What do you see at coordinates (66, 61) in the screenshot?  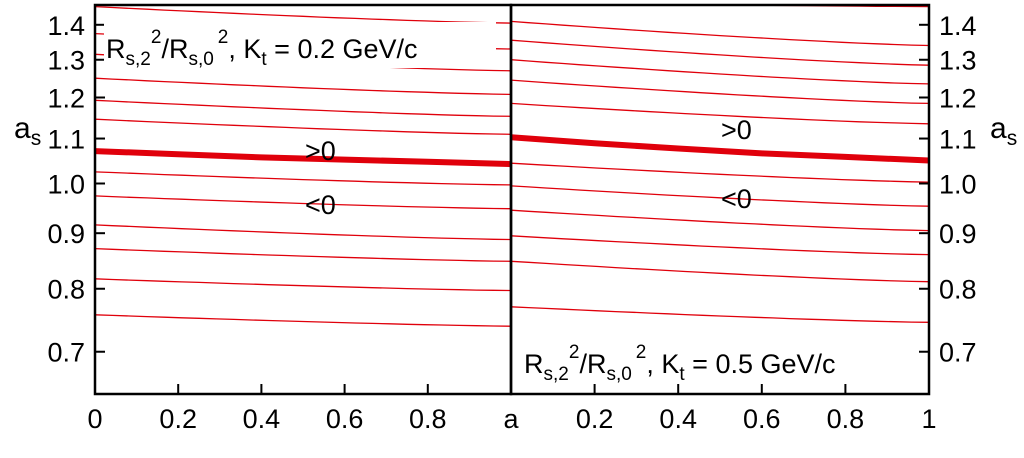 I see `y-tick-label-left-1.3: 1.3` at bounding box center [66, 61].